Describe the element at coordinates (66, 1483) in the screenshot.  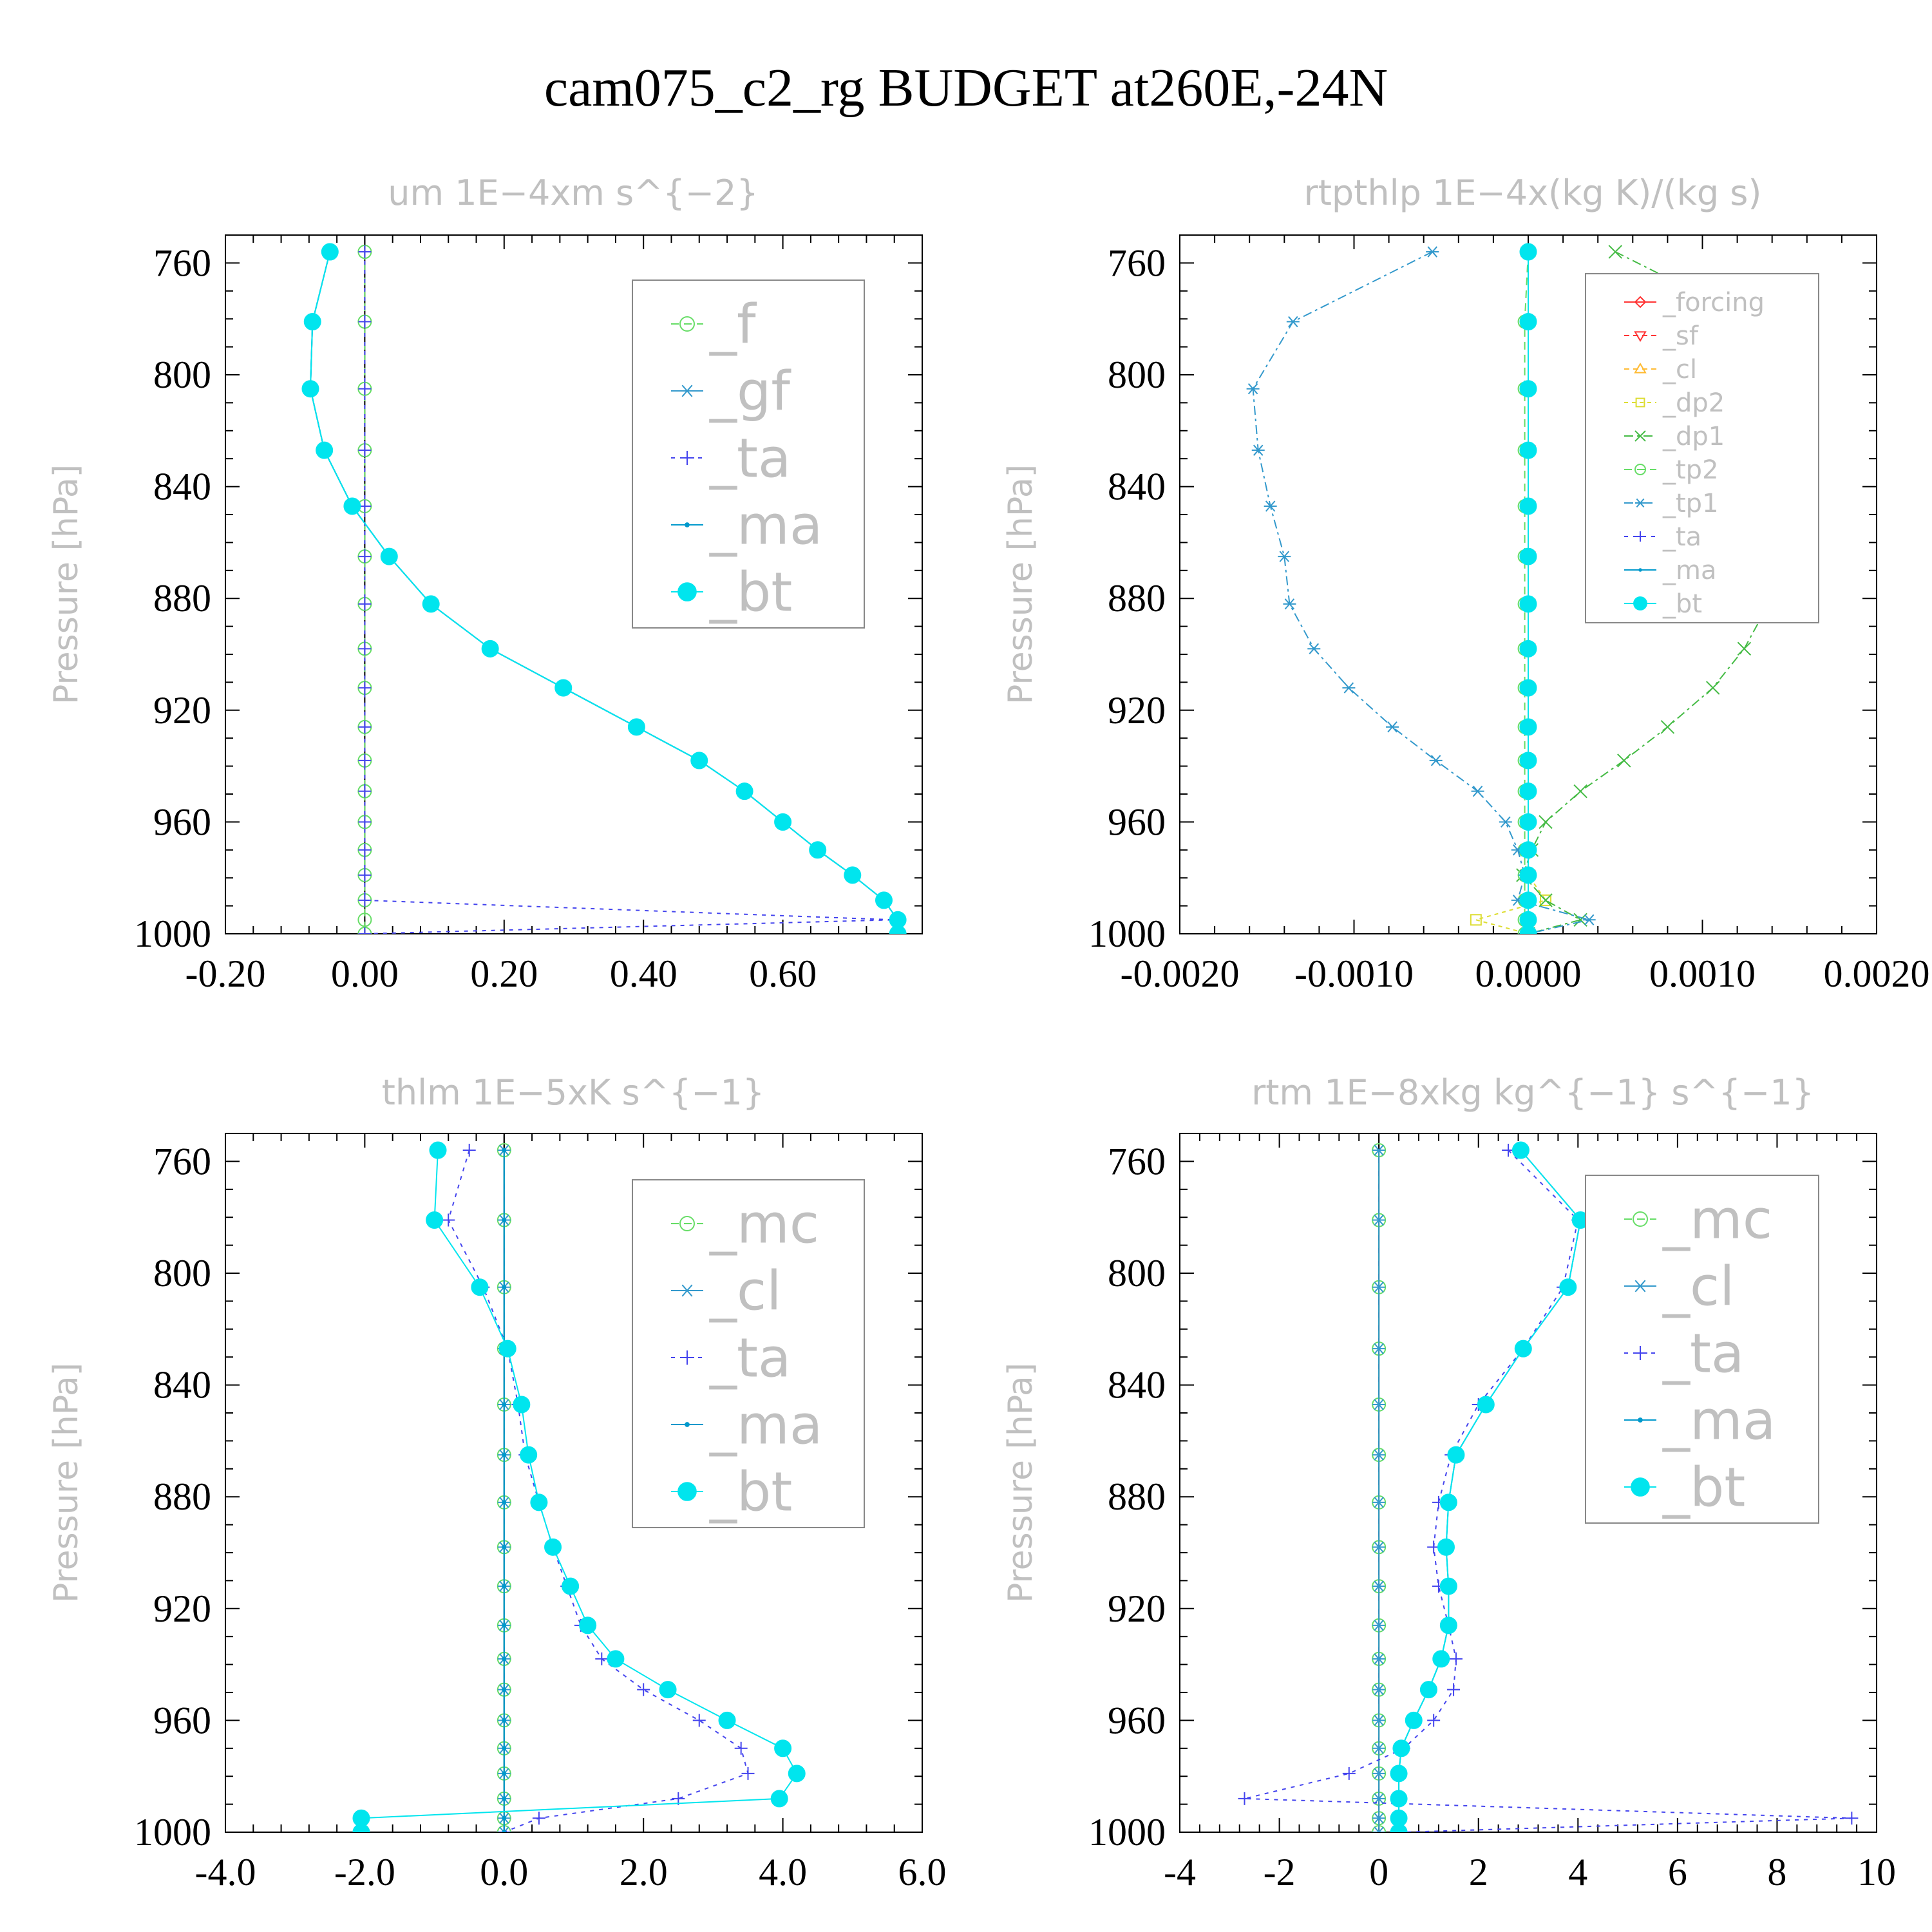
I see `y-axis-label: Pressure [hPa]` at that location.